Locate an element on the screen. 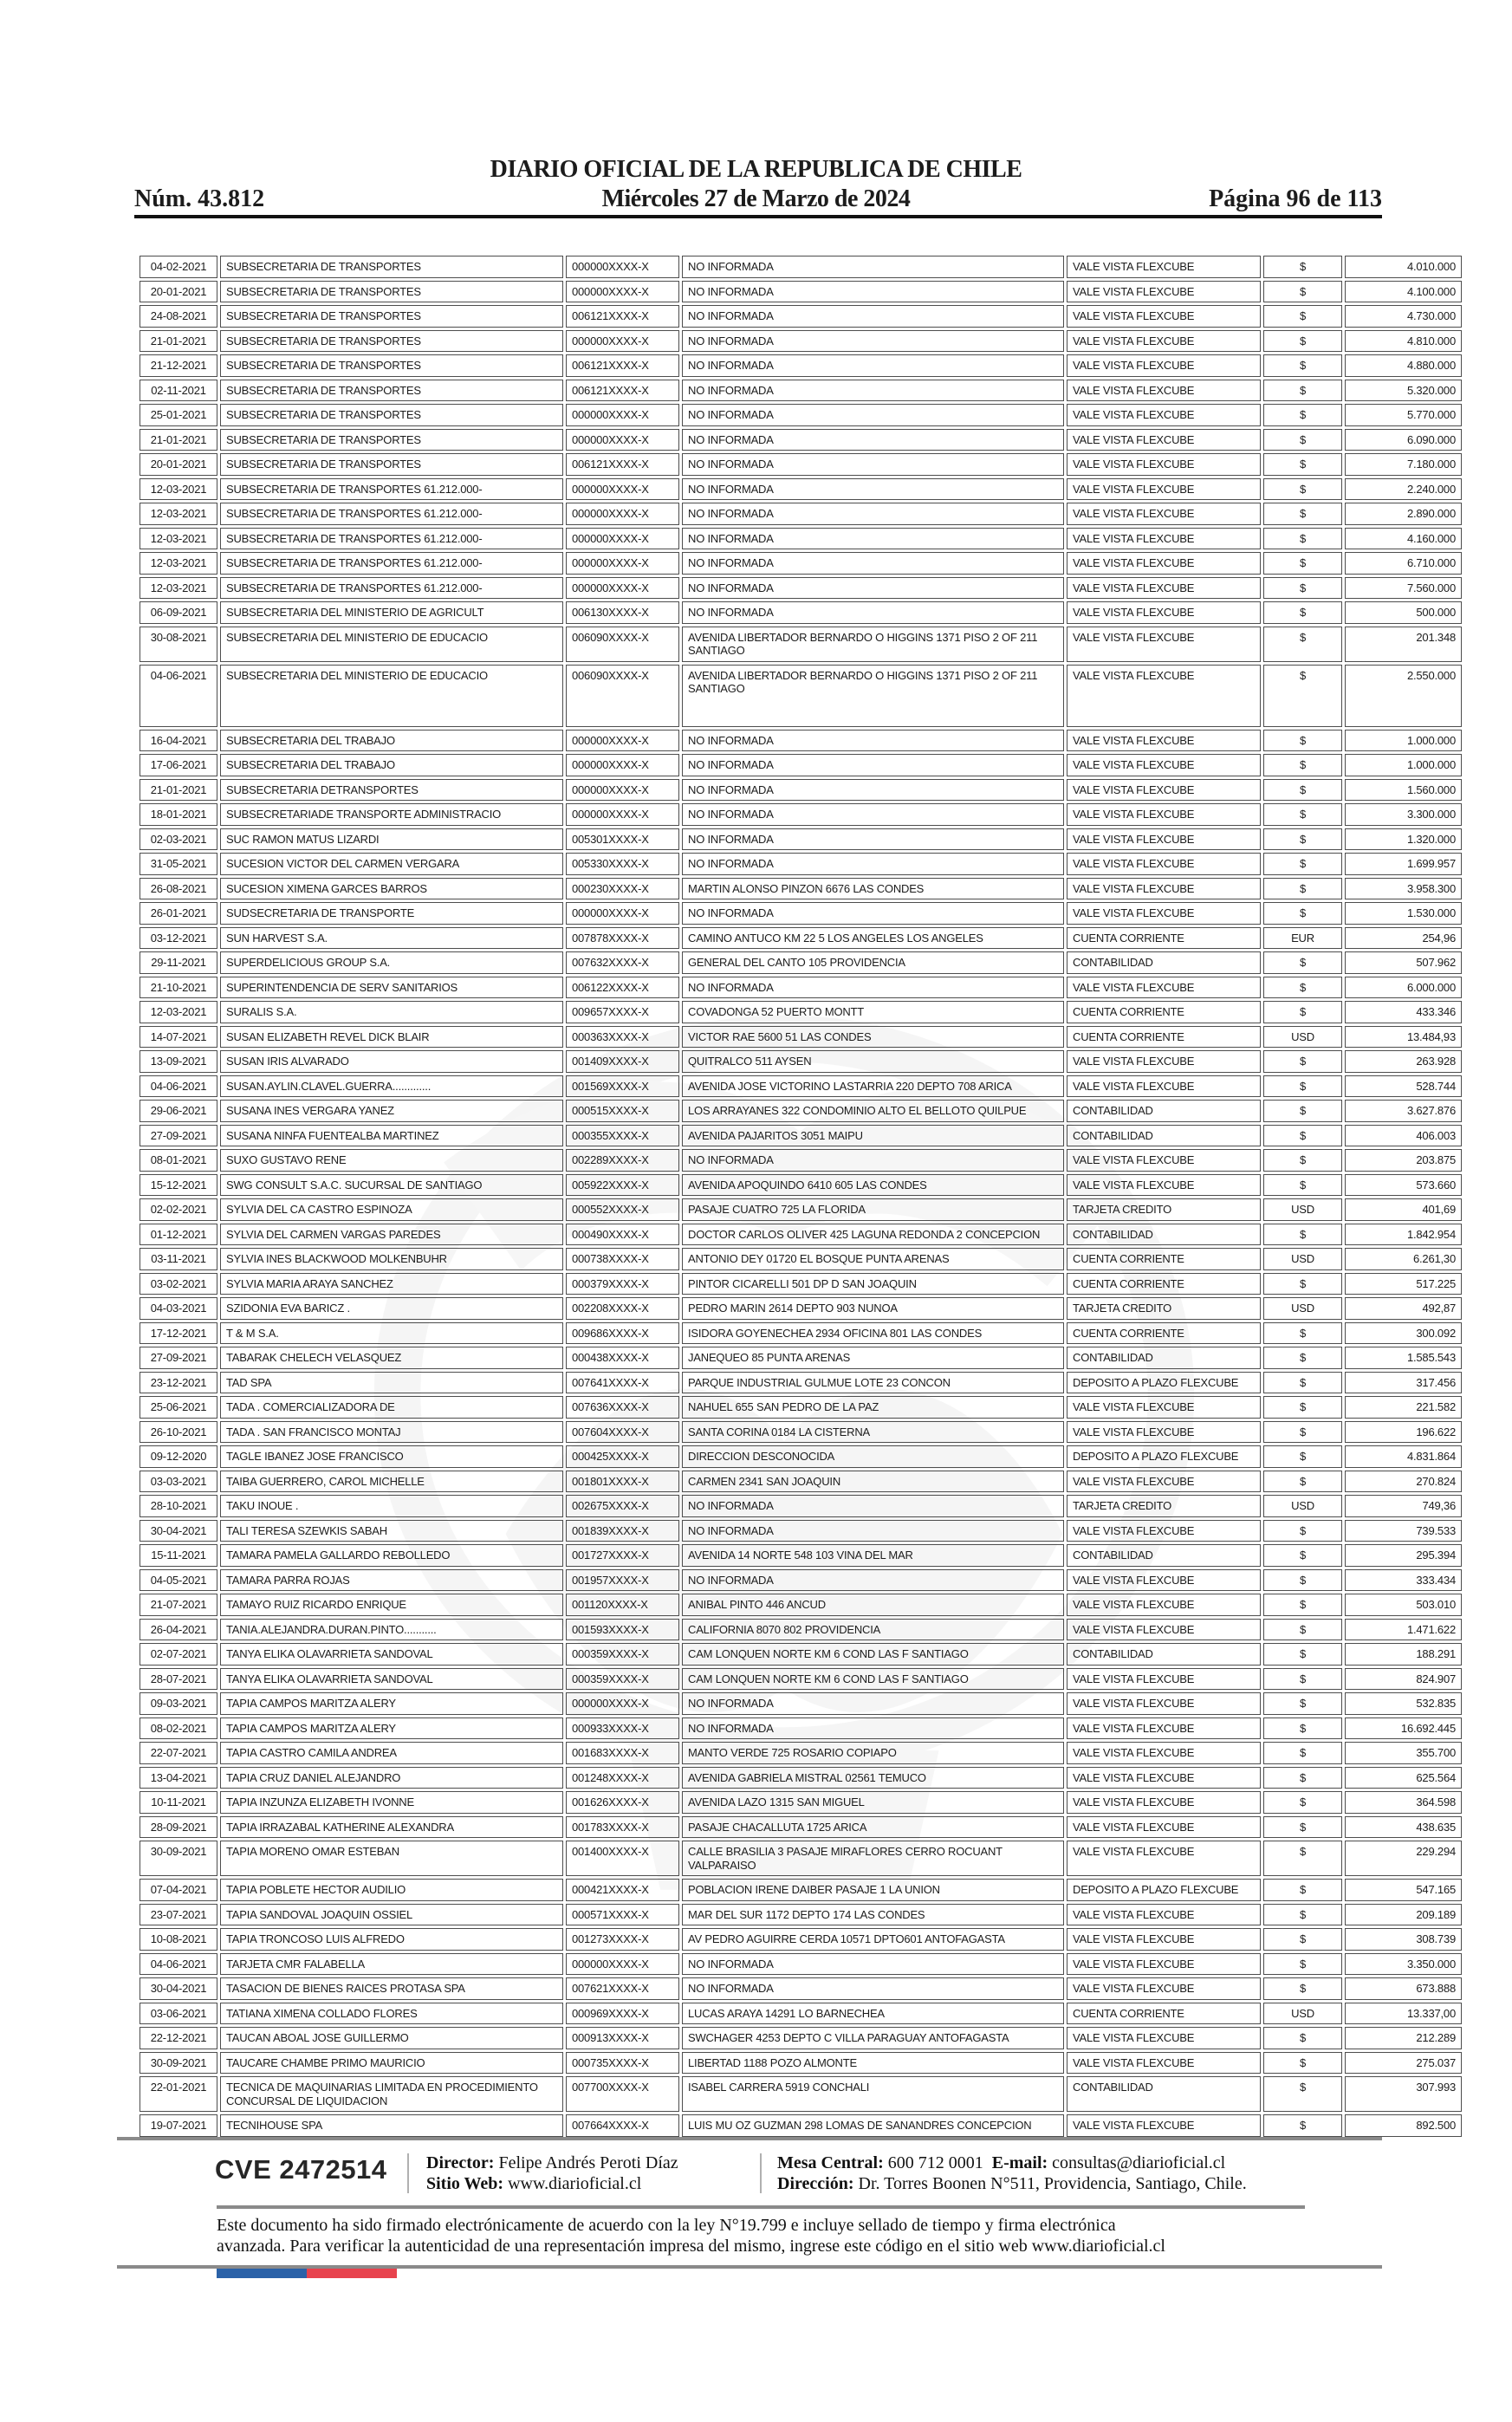  cell-name: SUBSECRETARIA DEL TRABAJO is located at coordinates (391, 765).